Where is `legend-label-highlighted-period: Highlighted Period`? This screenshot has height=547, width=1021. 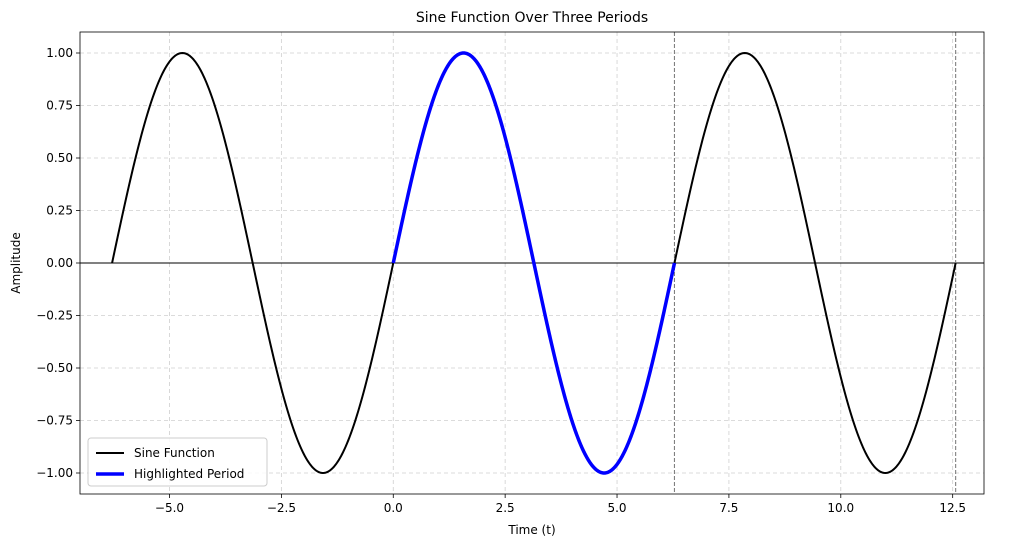
legend-label-highlighted-period: Highlighted Period is located at coordinates (189, 474).